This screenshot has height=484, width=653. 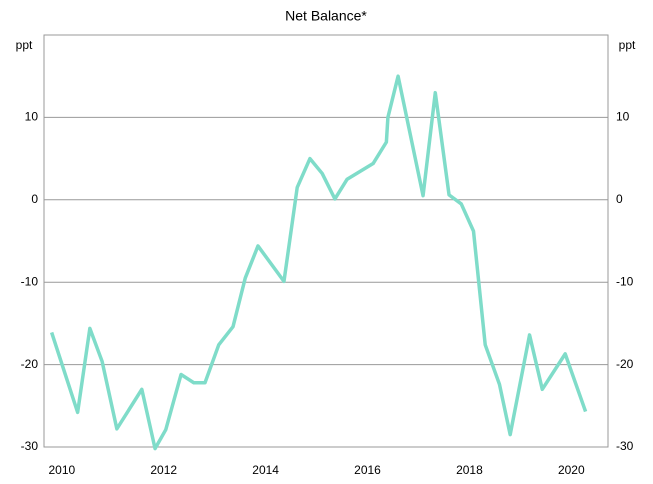 I want to click on x-tick-label: 2020, so click(x=571, y=470).